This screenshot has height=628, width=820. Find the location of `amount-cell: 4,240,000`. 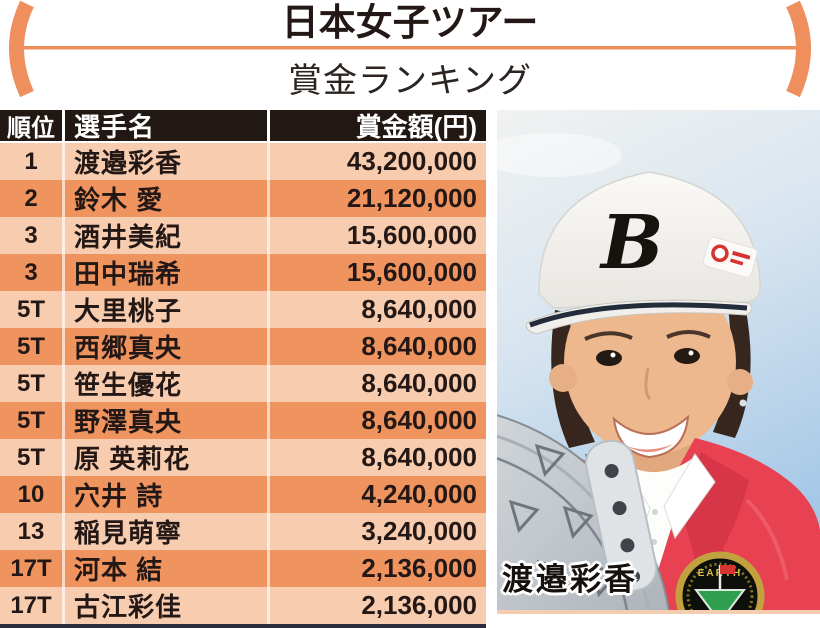

amount-cell: 4,240,000 is located at coordinates (376, 494).